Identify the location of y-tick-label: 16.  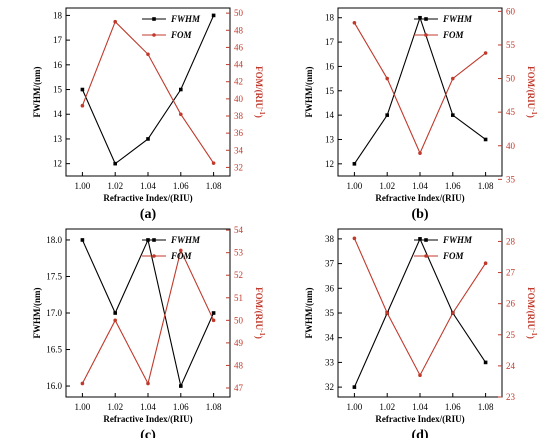
(330, 66).